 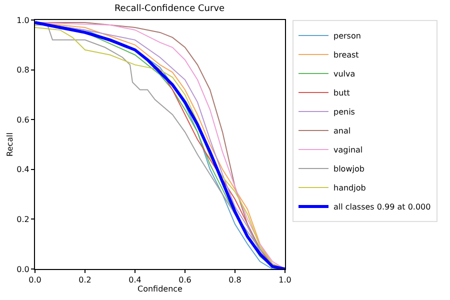 What do you see at coordinates (346, 55) in the screenshot?
I see `legend-label: breast` at bounding box center [346, 55].